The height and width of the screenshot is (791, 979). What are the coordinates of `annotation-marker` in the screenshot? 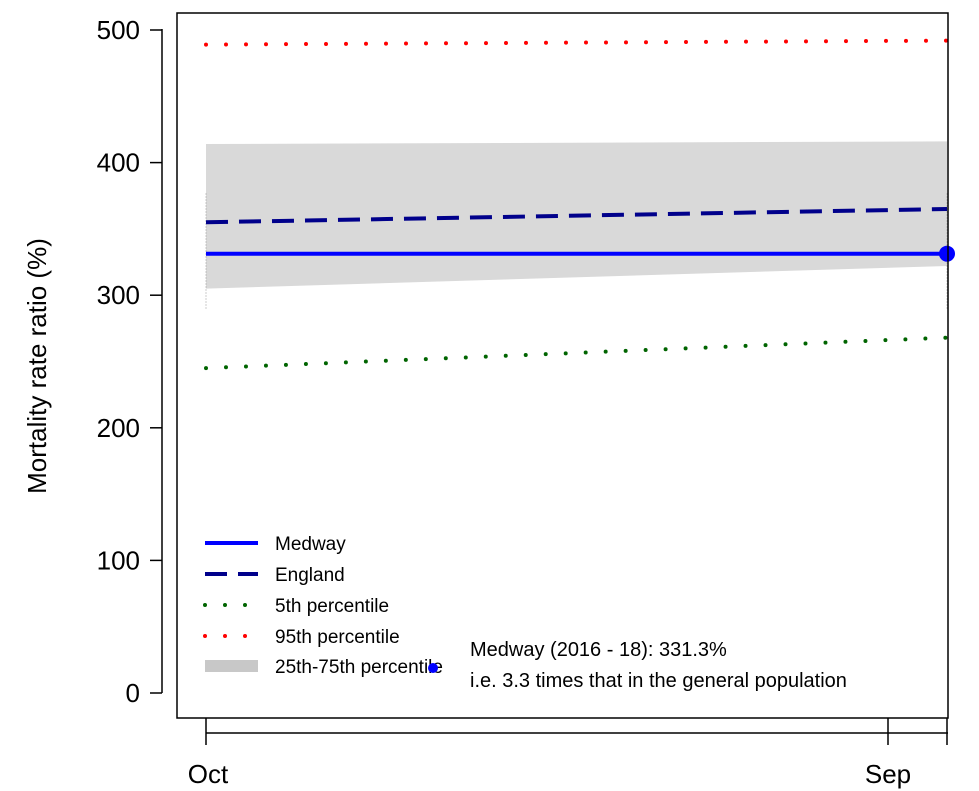 It's located at (433, 668).